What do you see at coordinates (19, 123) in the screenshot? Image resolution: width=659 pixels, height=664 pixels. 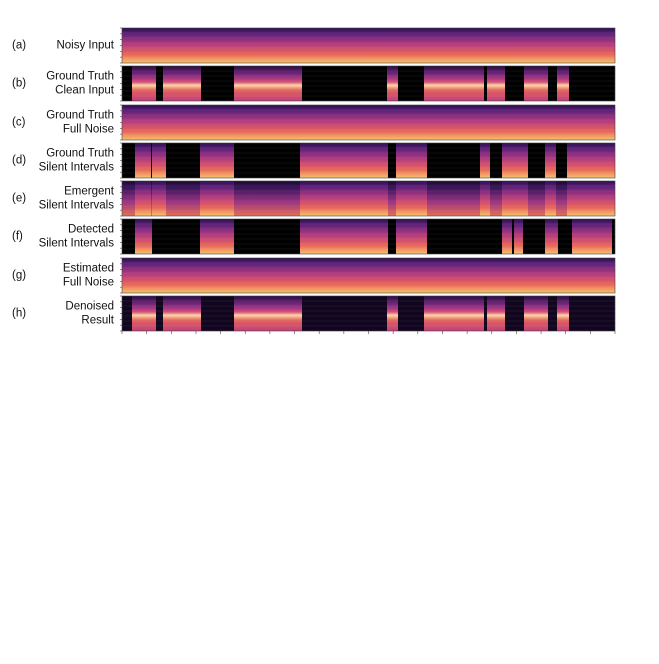 I see `panel-tag: (c)` at bounding box center [19, 123].